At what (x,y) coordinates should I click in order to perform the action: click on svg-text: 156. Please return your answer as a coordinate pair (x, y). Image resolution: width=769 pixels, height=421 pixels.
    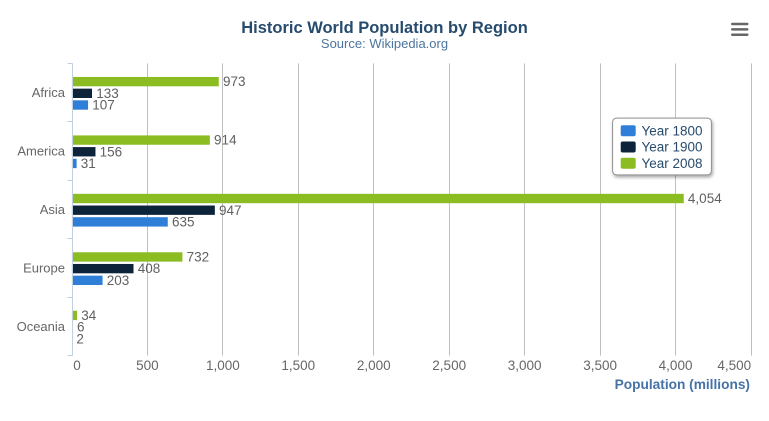
    Looking at the image, I should click on (111, 151).